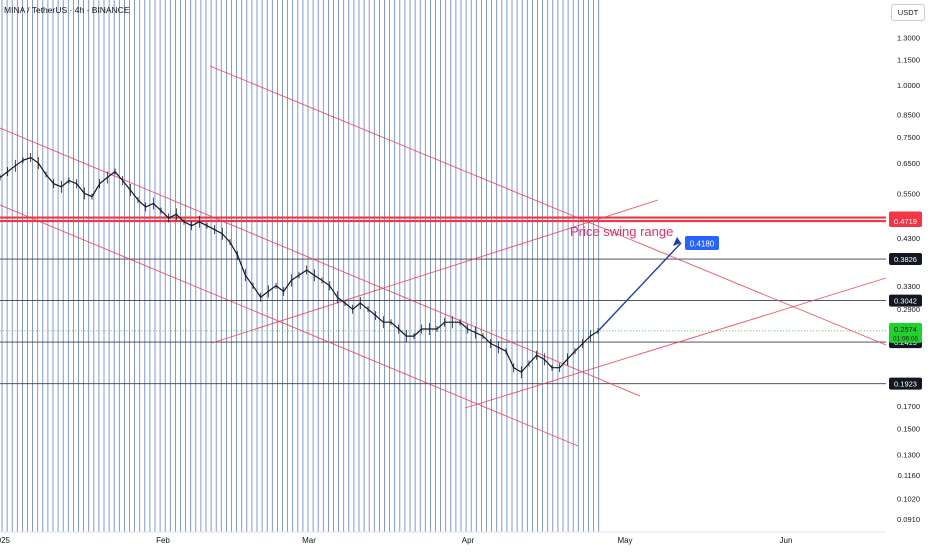  What do you see at coordinates (624, 540) in the screenshot?
I see `x-tick-label-4: May` at bounding box center [624, 540].